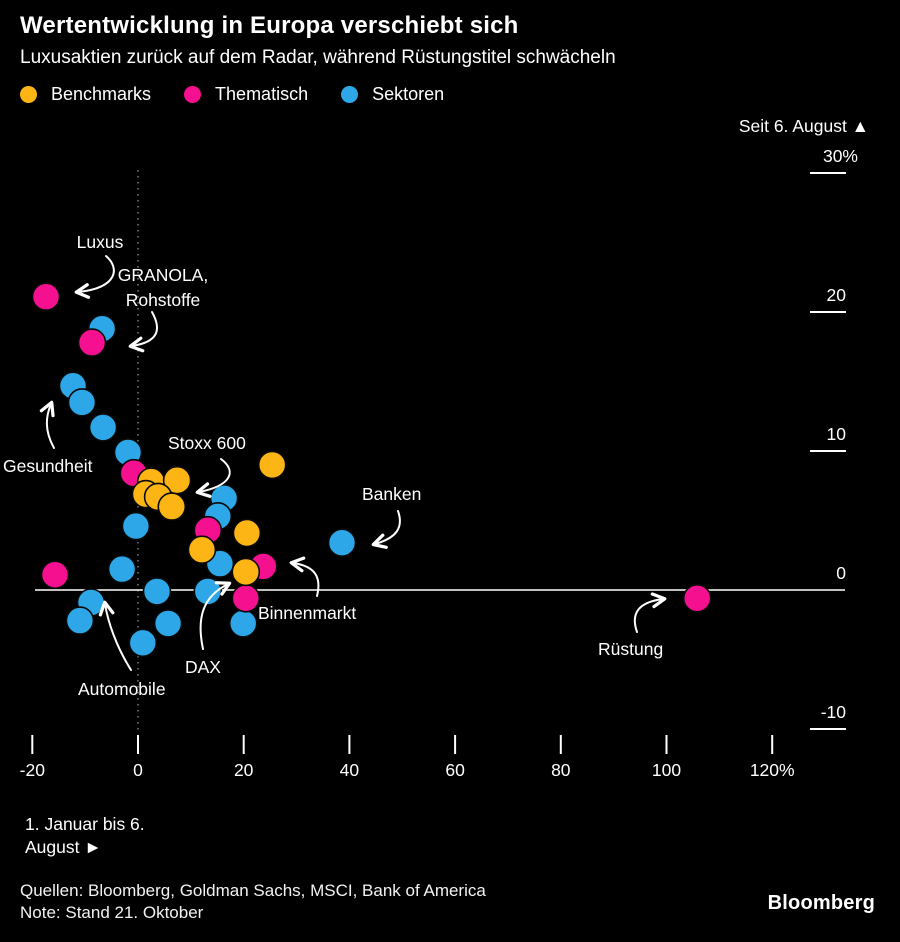 This screenshot has width=900, height=942. Describe the element at coordinates (112, 912) in the screenshot. I see `note-line: Note: Stand 21. Oktober` at that location.